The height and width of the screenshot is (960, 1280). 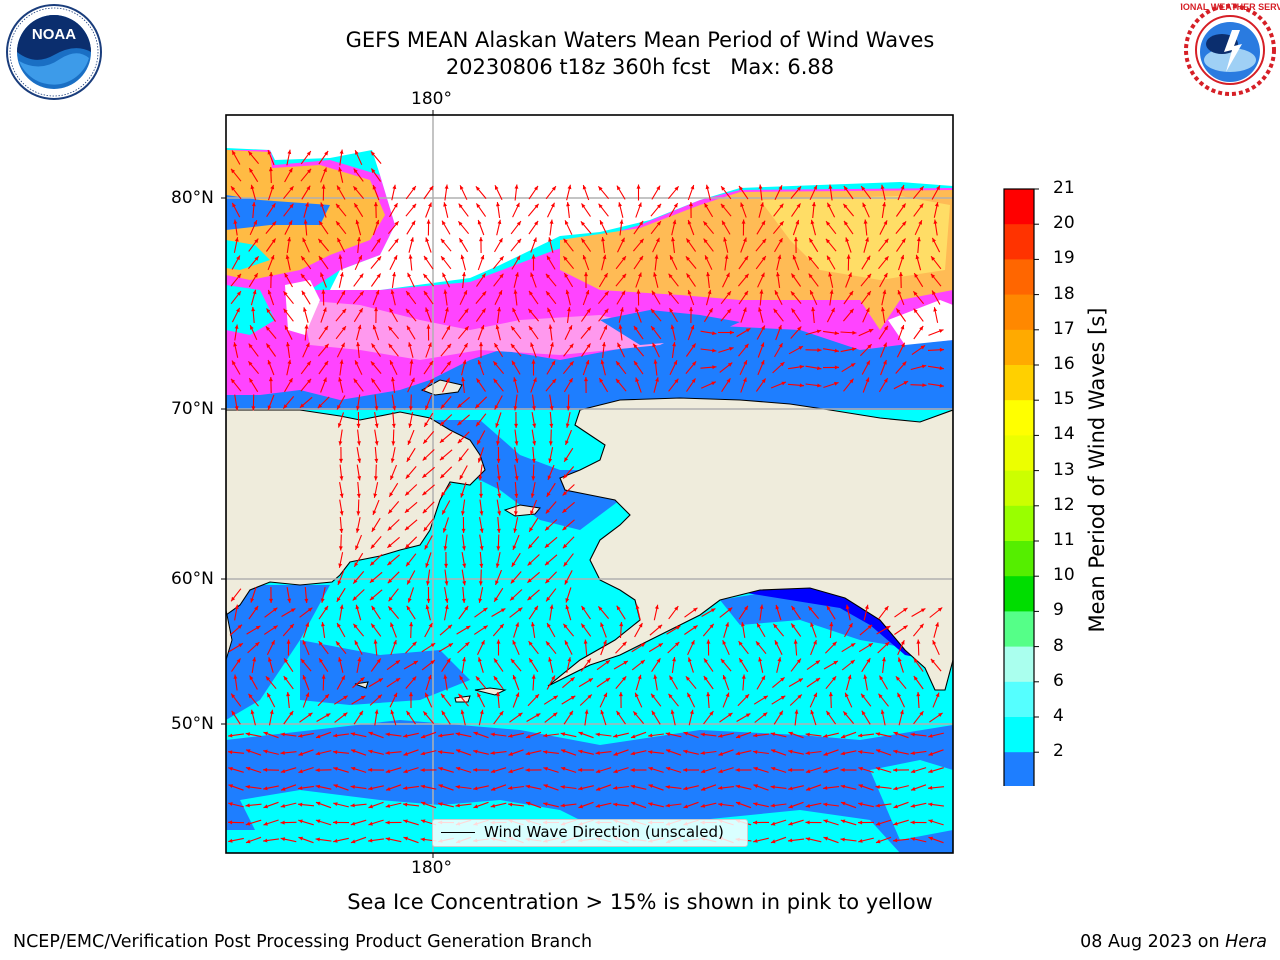 What do you see at coordinates (1058, 645) in the screenshot?
I see `colorbar-tick-label: 8` at bounding box center [1058, 645].